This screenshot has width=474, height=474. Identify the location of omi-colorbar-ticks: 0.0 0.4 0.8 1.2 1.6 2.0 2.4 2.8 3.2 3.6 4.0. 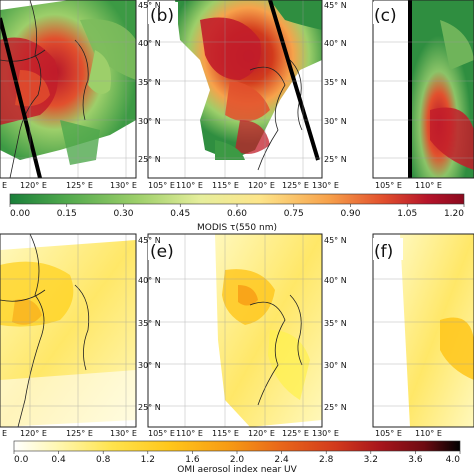
(237, 458).